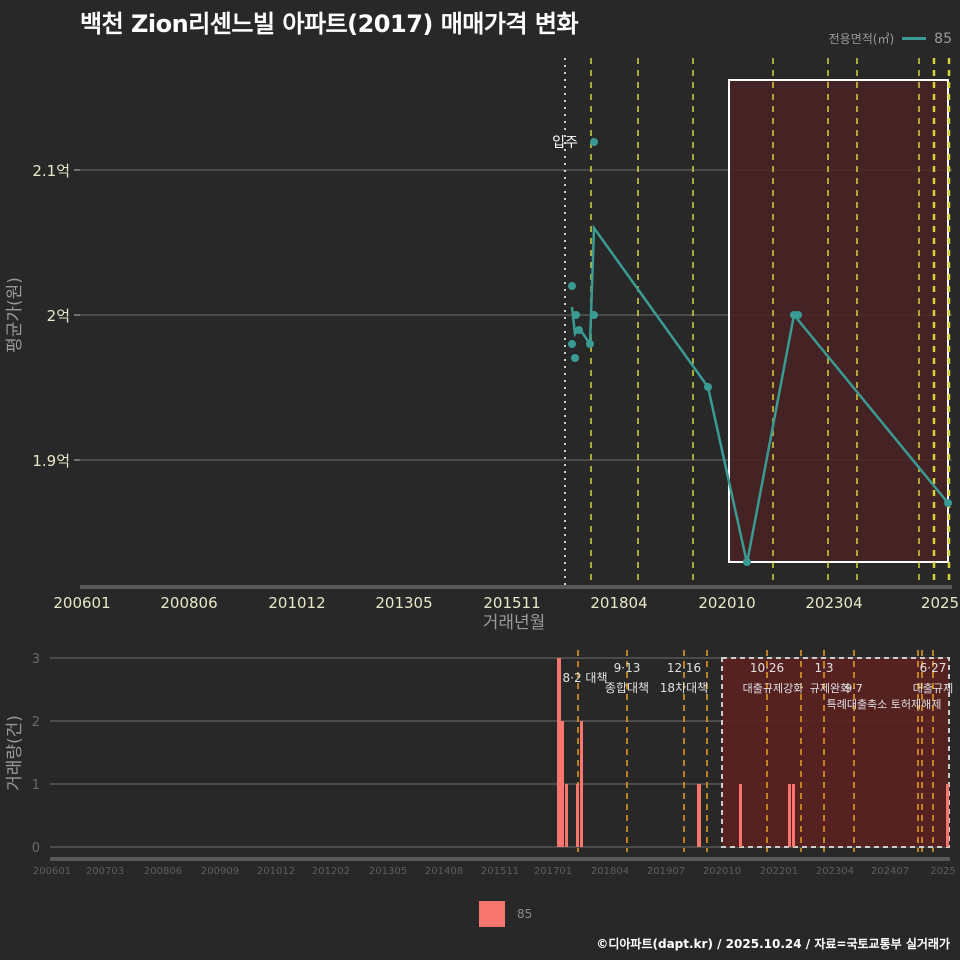  Describe the element at coordinates (585, 677) in the screenshot. I see `policy-label: 8·2 대책` at that location.